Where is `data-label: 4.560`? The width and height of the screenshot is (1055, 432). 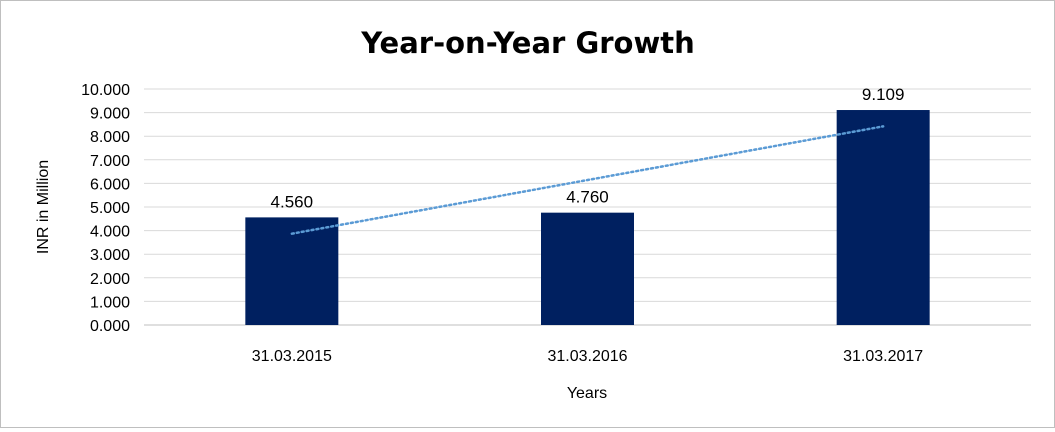 data-label: 4.560 is located at coordinates (292, 201).